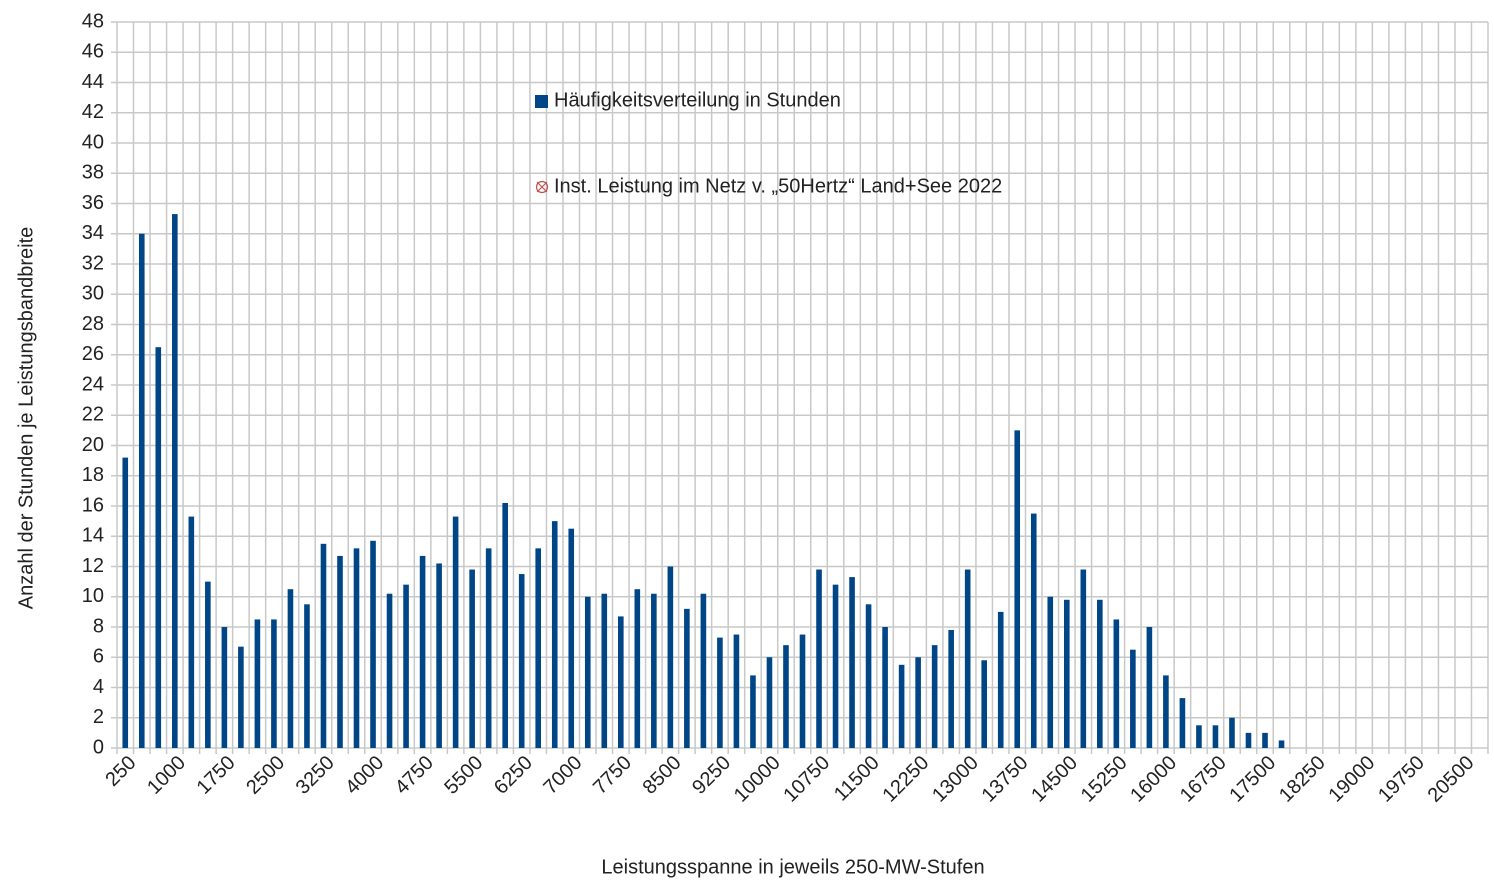  Describe the element at coordinates (315, 775) in the screenshot. I see `x-tick-label: 3250` at that location.